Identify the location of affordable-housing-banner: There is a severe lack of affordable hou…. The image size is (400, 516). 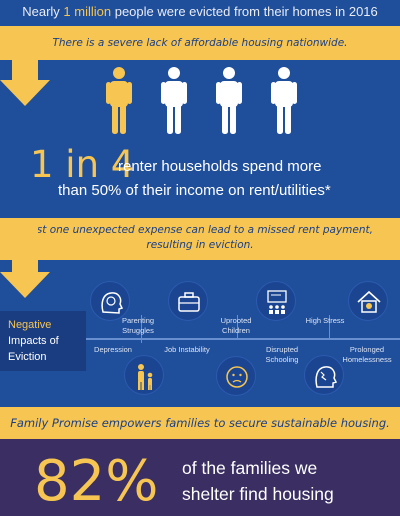
(200, 43).